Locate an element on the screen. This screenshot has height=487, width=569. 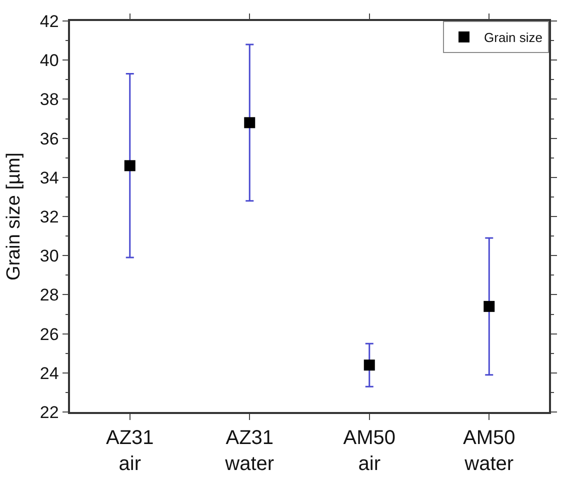
y-tick-label: 36 is located at coordinates (49, 138).